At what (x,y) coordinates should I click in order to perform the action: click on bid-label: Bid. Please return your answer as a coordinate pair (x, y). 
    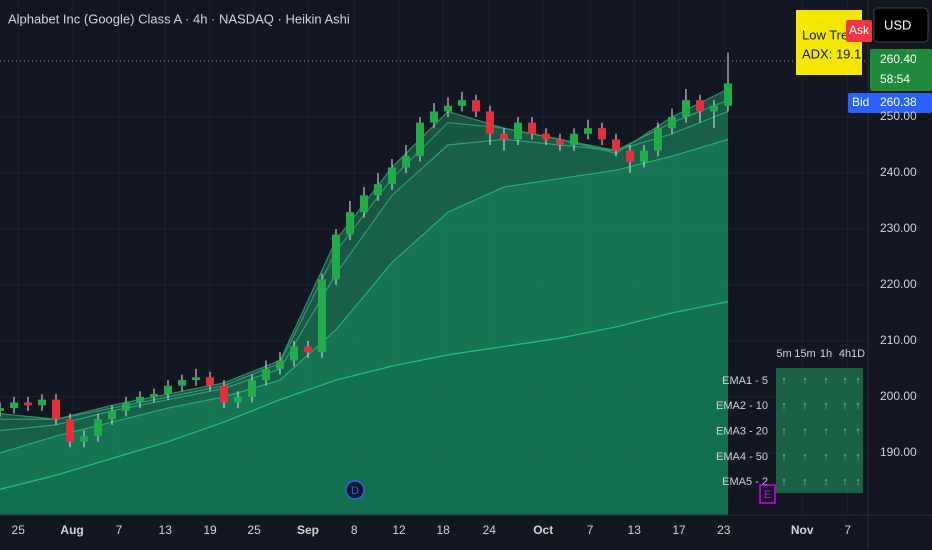
    Looking at the image, I should click on (860, 102).